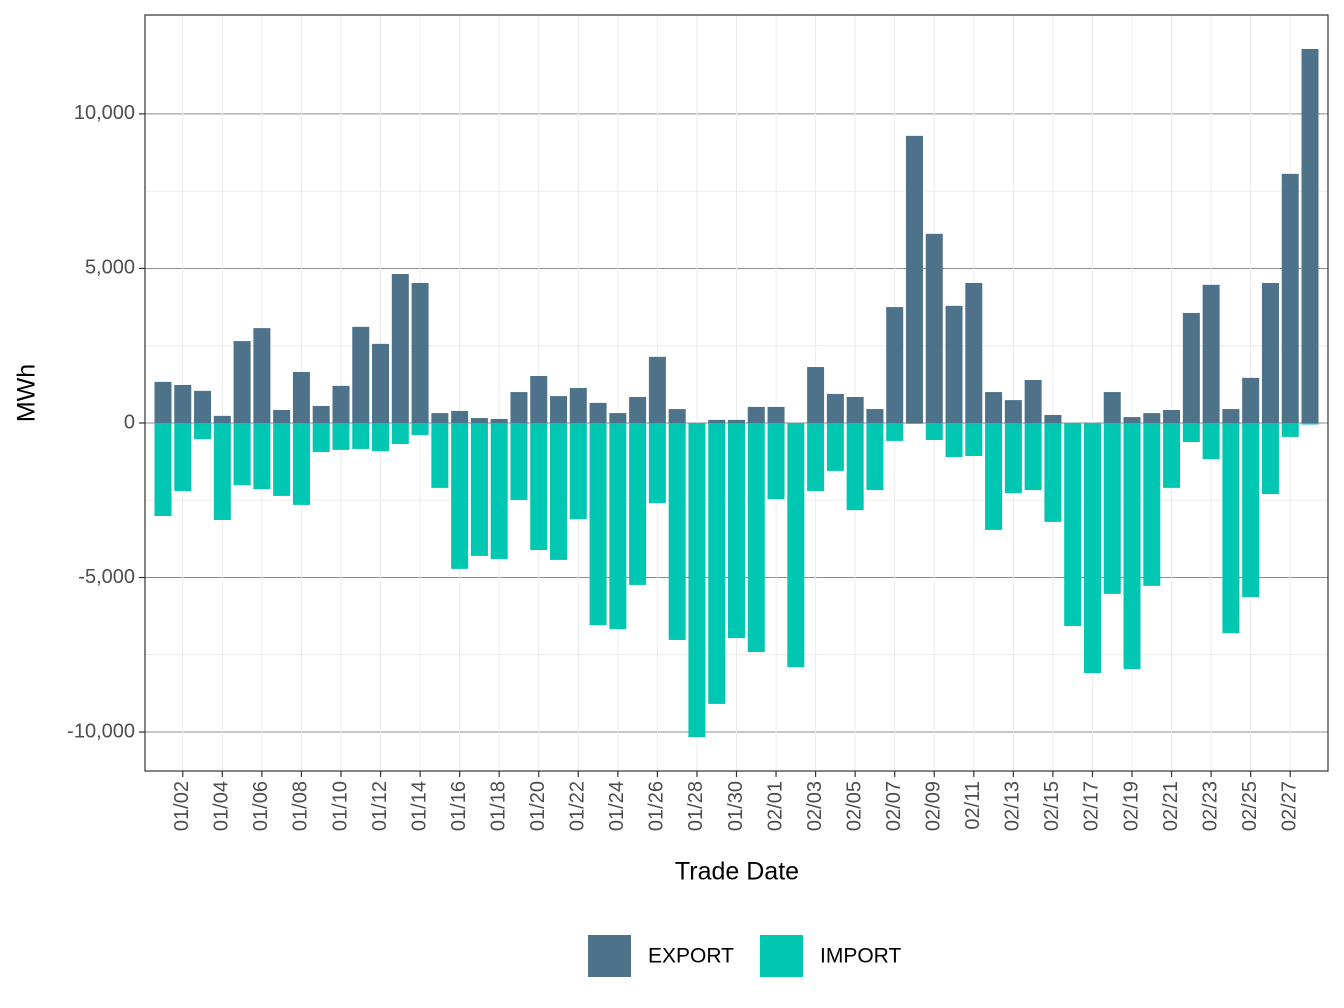 The image size is (1344, 1008). Describe the element at coordinates (1210, 806) in the screenshot. I see `x-tick-label: 02/23` at that location.